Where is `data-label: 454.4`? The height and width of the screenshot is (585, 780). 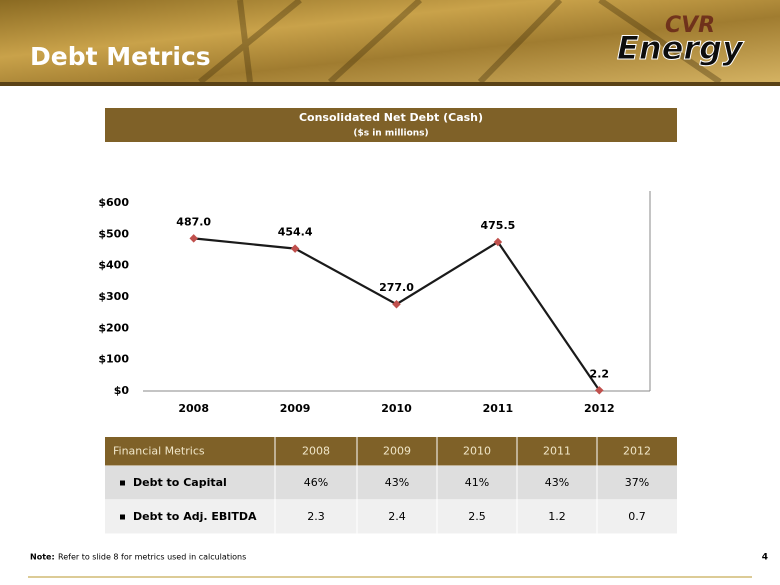 data-label: 454.4 is located at coordinates (295, 232).